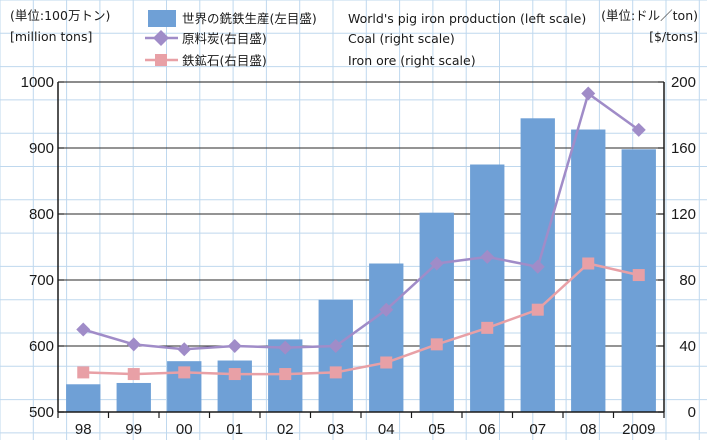 The height and width of the screenshot is (440, 707). Describe the element at coordinates (692, 412) in the screenshot. I see `right-tick-label: 0` at that location.